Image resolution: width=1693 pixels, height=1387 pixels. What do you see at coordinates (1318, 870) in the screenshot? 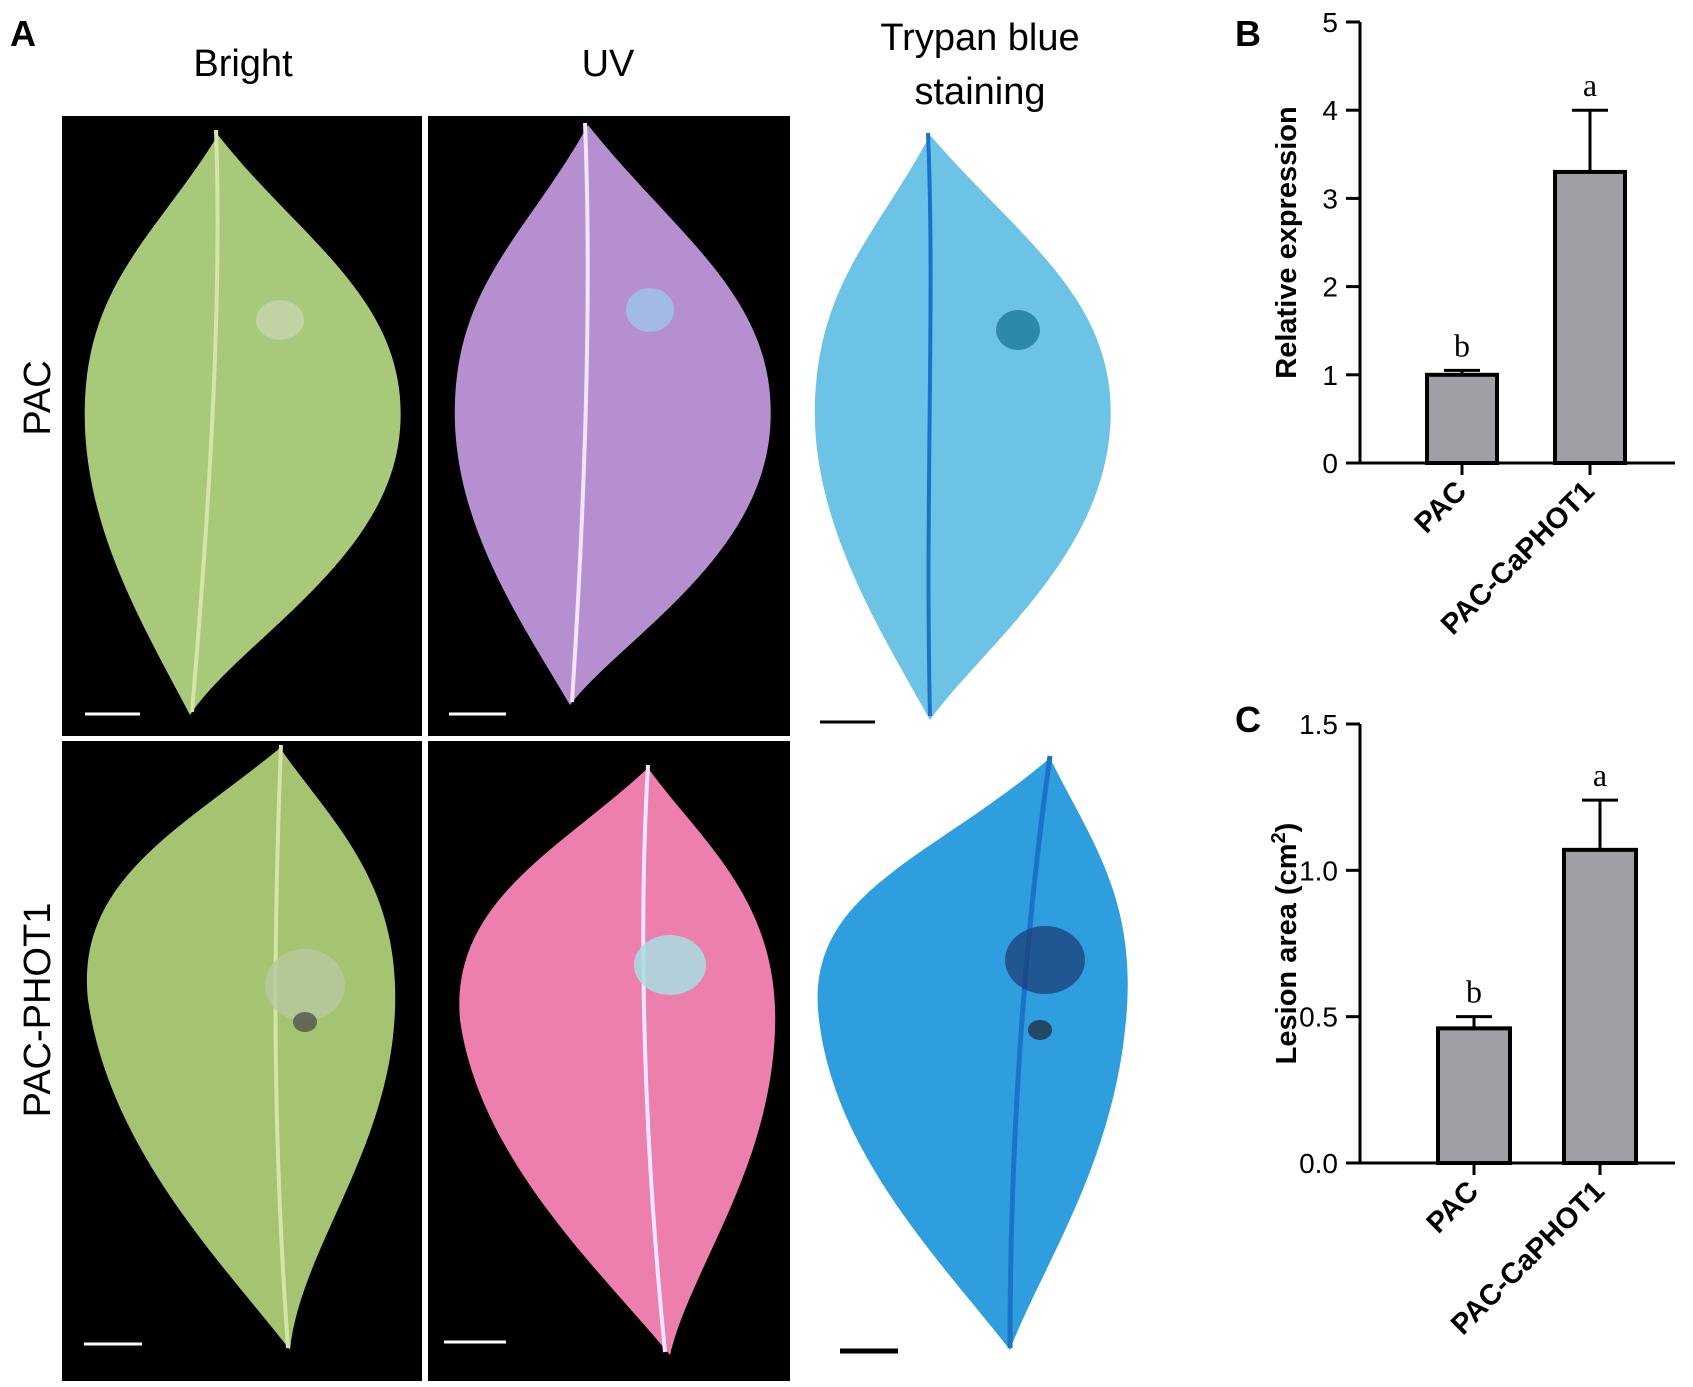
I see `y-tick-label: 1.0` at bounding box center [1318, 870].